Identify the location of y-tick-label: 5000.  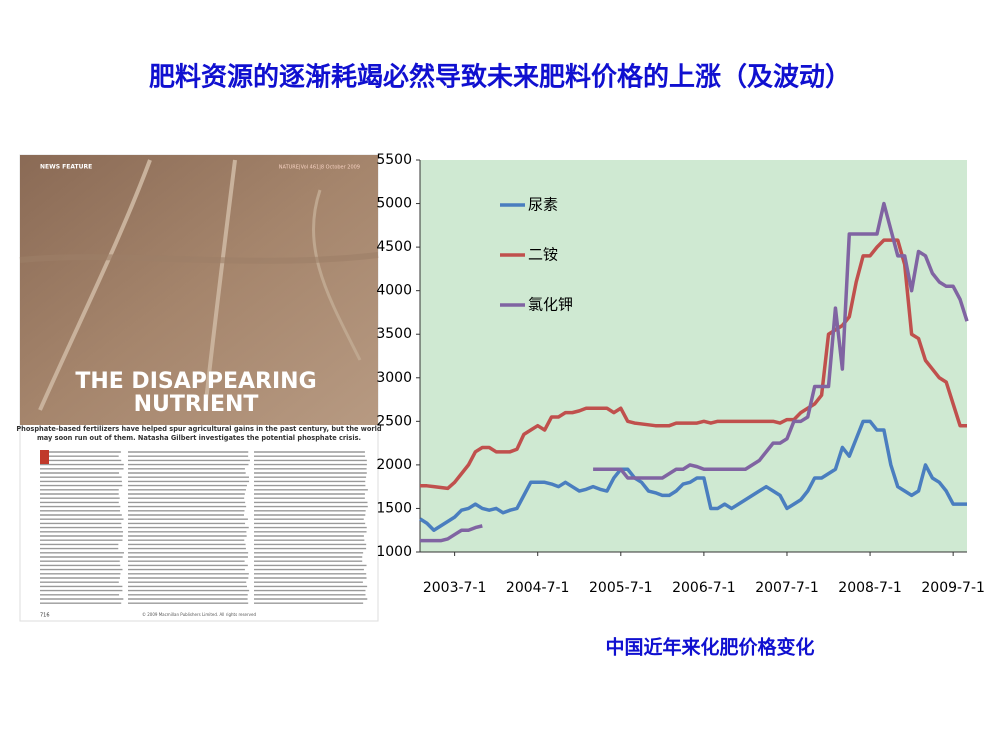
(394, 204).